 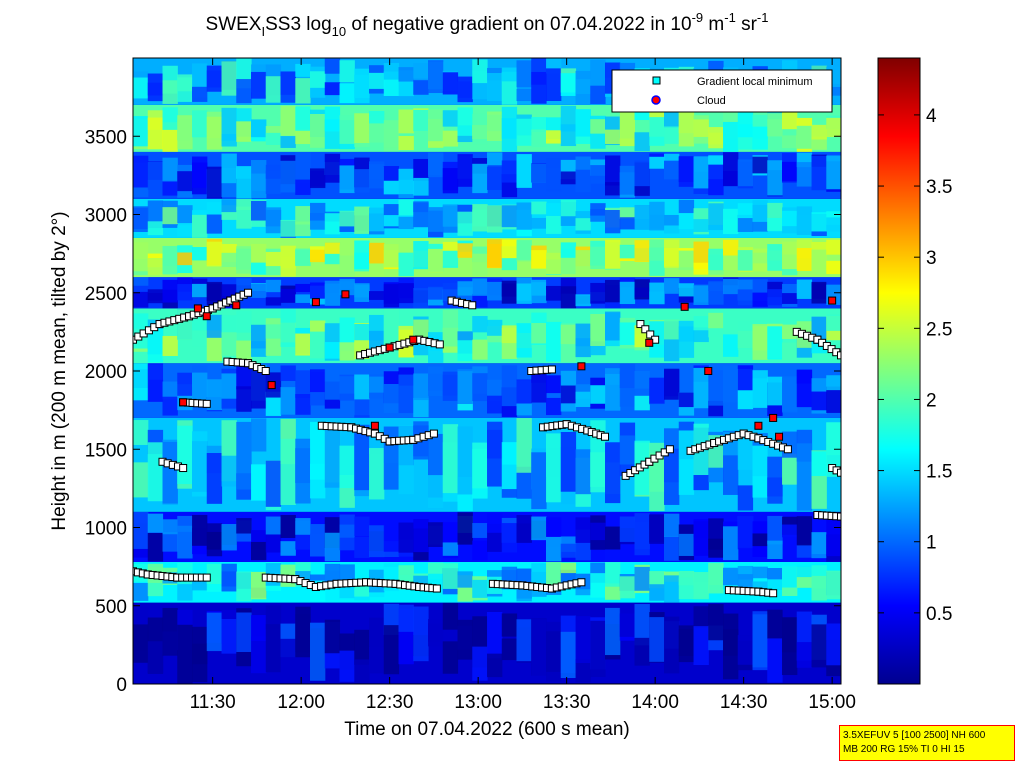 What do you see at coordinates (744, 702) in the screenshot?
I see `x-tick-label: 14:30` at bounding box center [744, 702].